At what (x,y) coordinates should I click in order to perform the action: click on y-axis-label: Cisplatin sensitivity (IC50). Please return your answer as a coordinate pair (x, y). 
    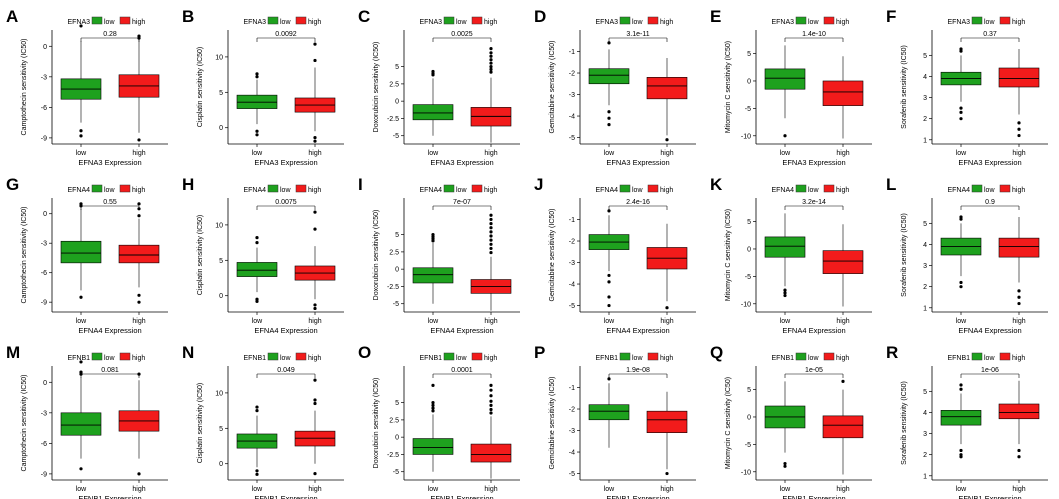
    Looking at the image, I should click on (200, 87).